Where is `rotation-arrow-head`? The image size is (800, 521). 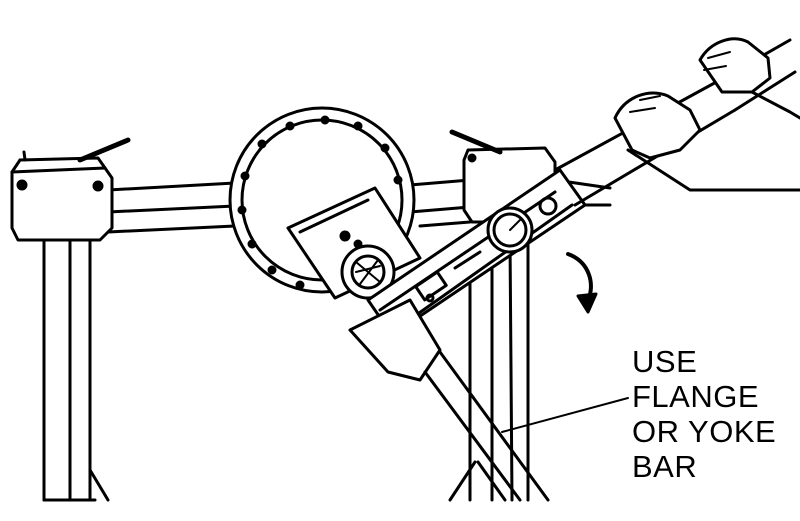
rotation-arrow-head is located at coordinates (587, 303).